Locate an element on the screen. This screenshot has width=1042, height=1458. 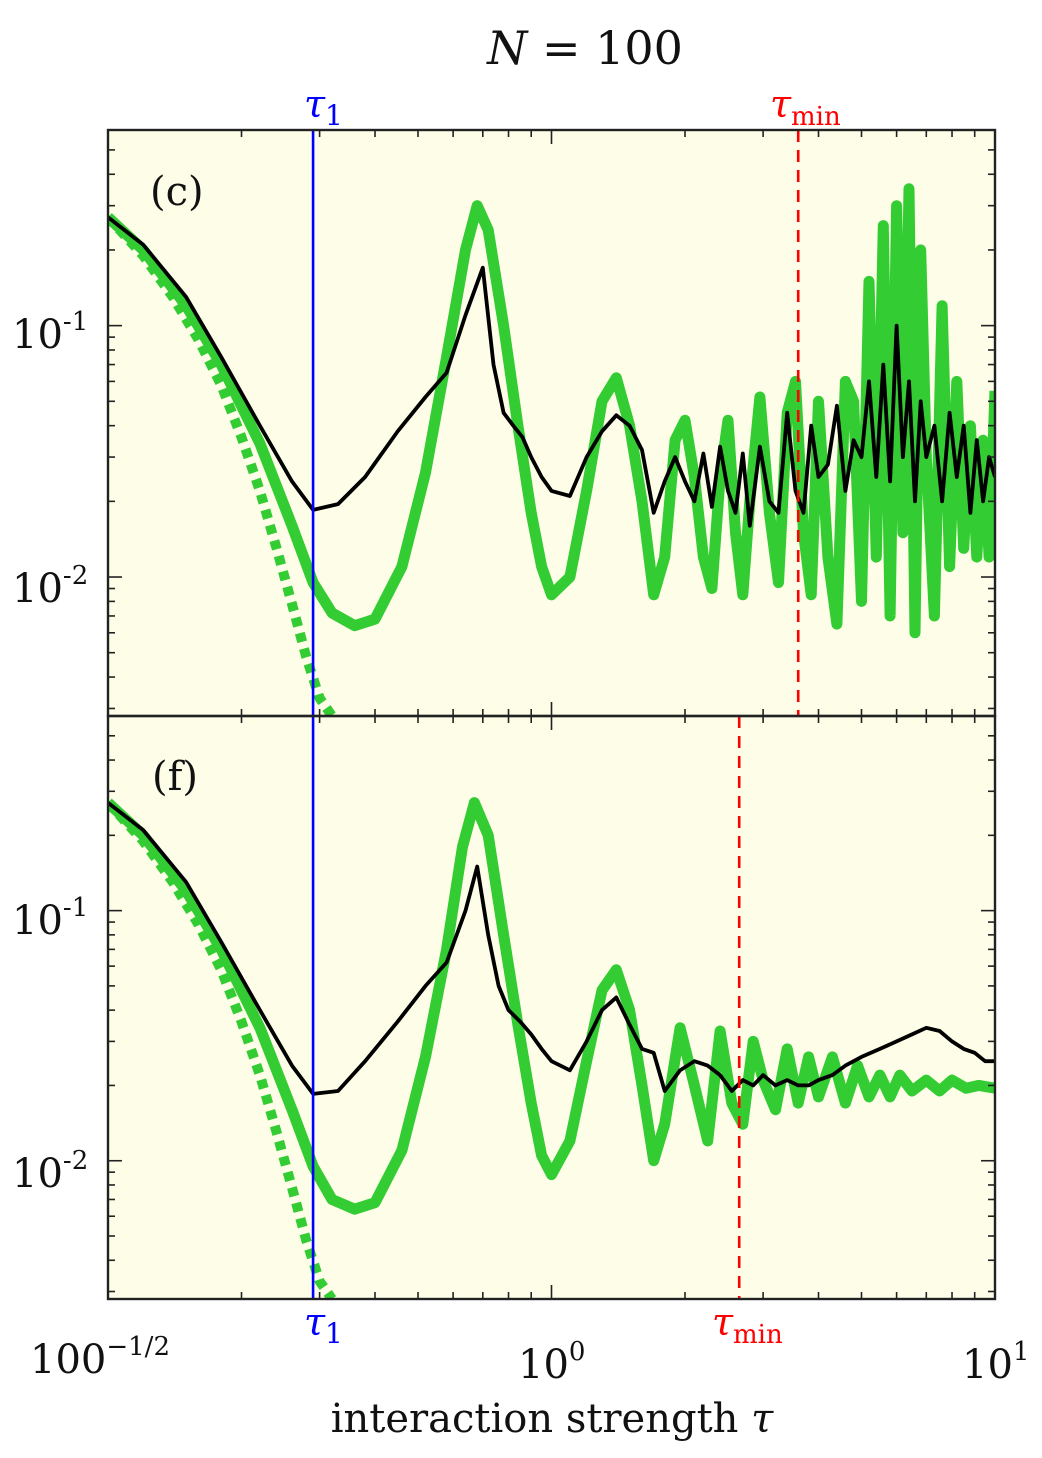
panel-label-f: (f) is located at coordinates (175, 777).